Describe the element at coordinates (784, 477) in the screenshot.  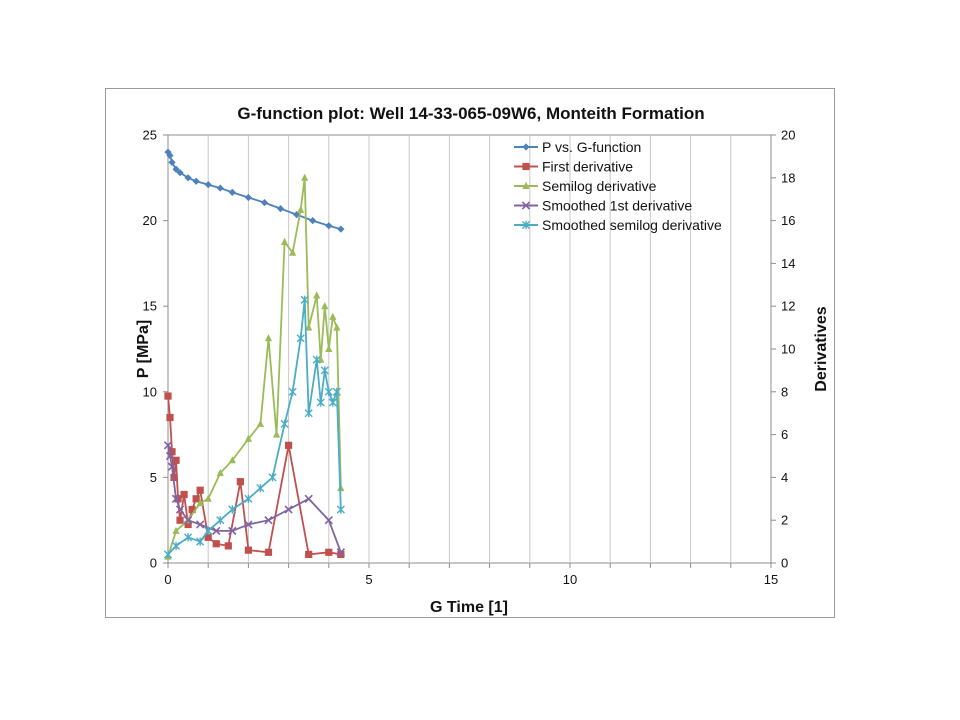
I see `y2-tick-label: 4` at that location.